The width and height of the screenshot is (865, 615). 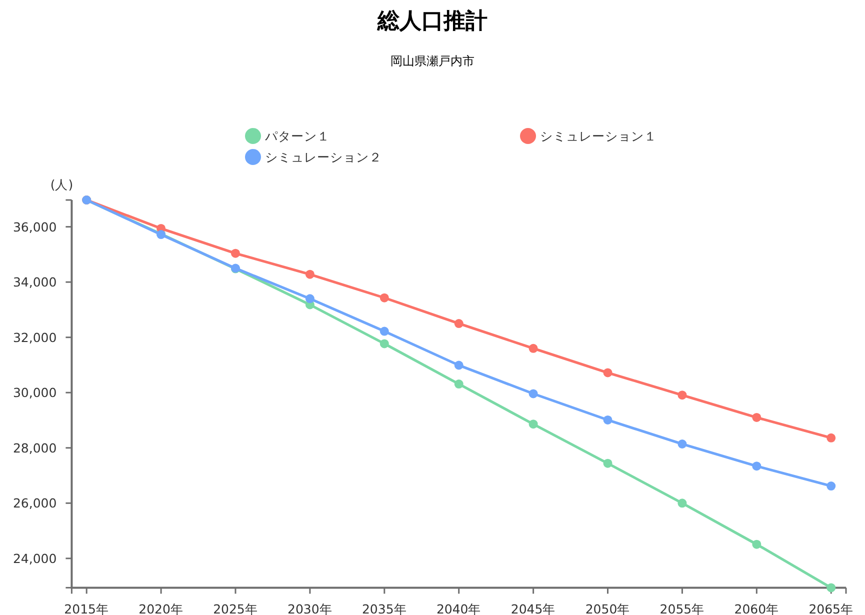 What do you see at coordinates (62, 184) in the screenshot?
I see `ylabel: (人)` at bounding box center [62, 184].